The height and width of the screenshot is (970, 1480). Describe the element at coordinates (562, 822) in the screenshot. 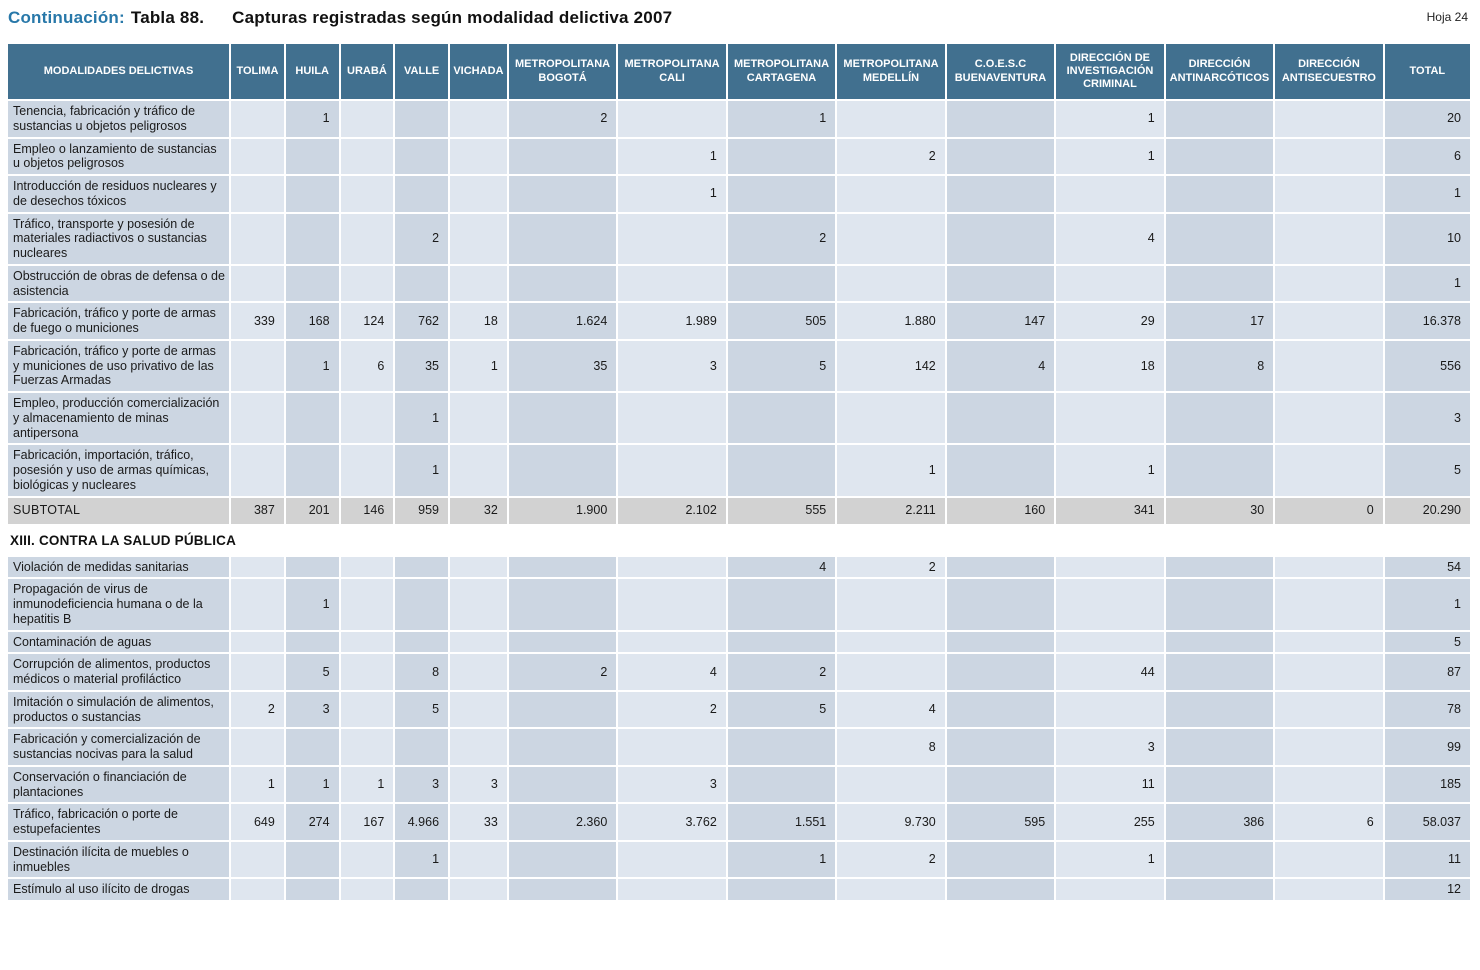

I see `value-cell: 2.360` at that location.